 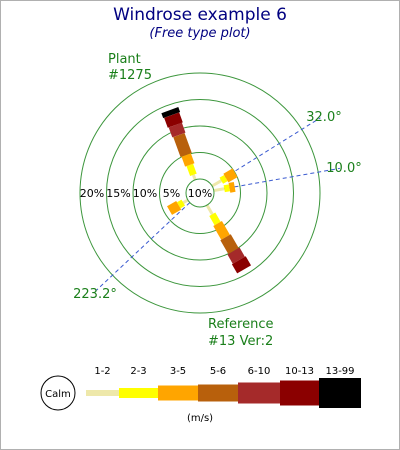 What do you see at coordinates (240, 341) in the screenshot?
I see `annotation-reference-version: #13 Ver:2` at bounding box center [240, 341].